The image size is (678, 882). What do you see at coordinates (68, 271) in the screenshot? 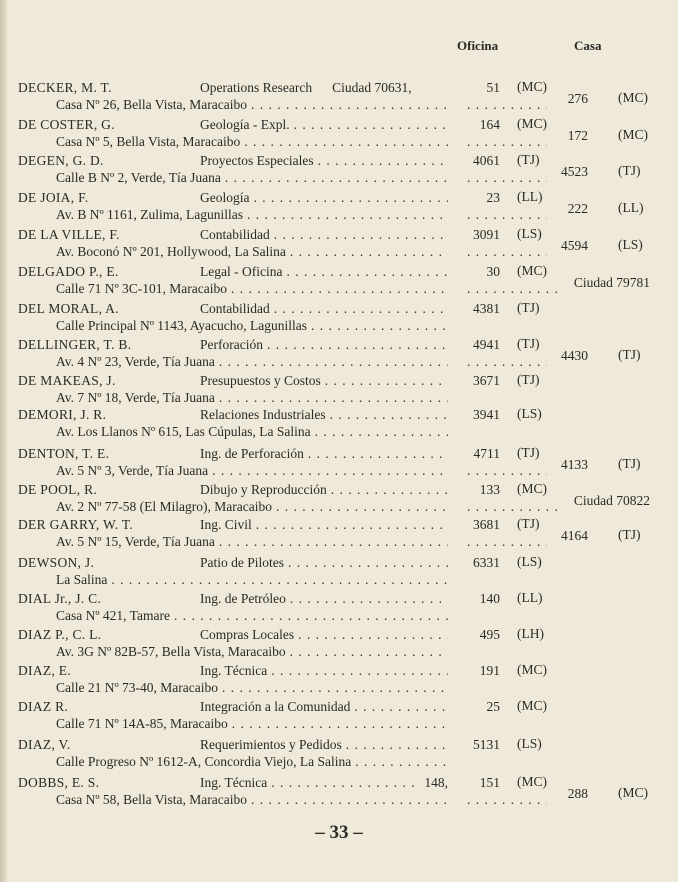
I see `person-name: DELGADO P., E.` at bounding box center [68, 271].